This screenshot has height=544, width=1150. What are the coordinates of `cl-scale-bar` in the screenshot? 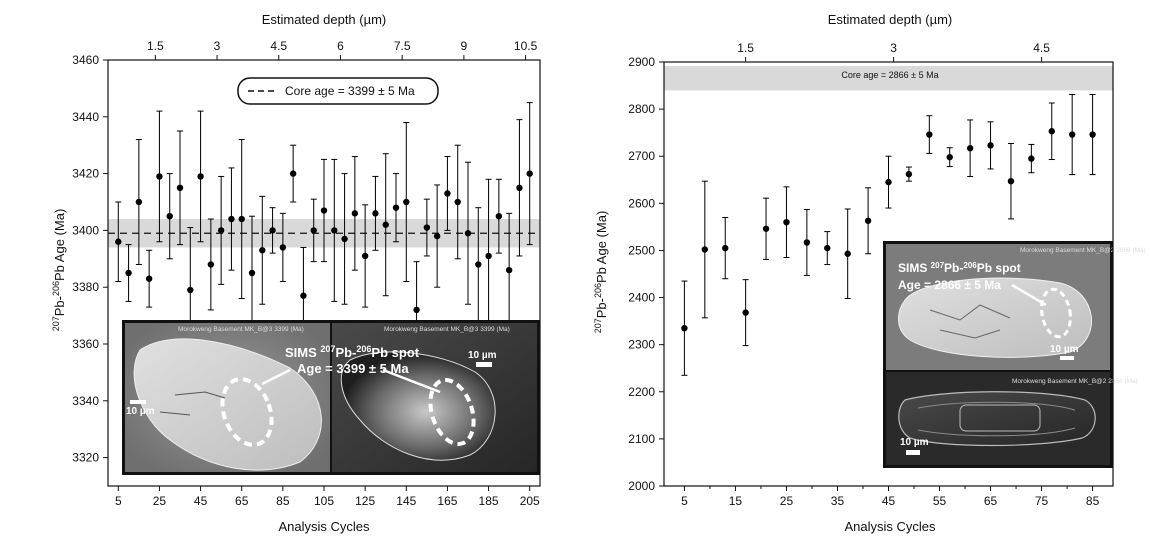 It's located at (484, 364).